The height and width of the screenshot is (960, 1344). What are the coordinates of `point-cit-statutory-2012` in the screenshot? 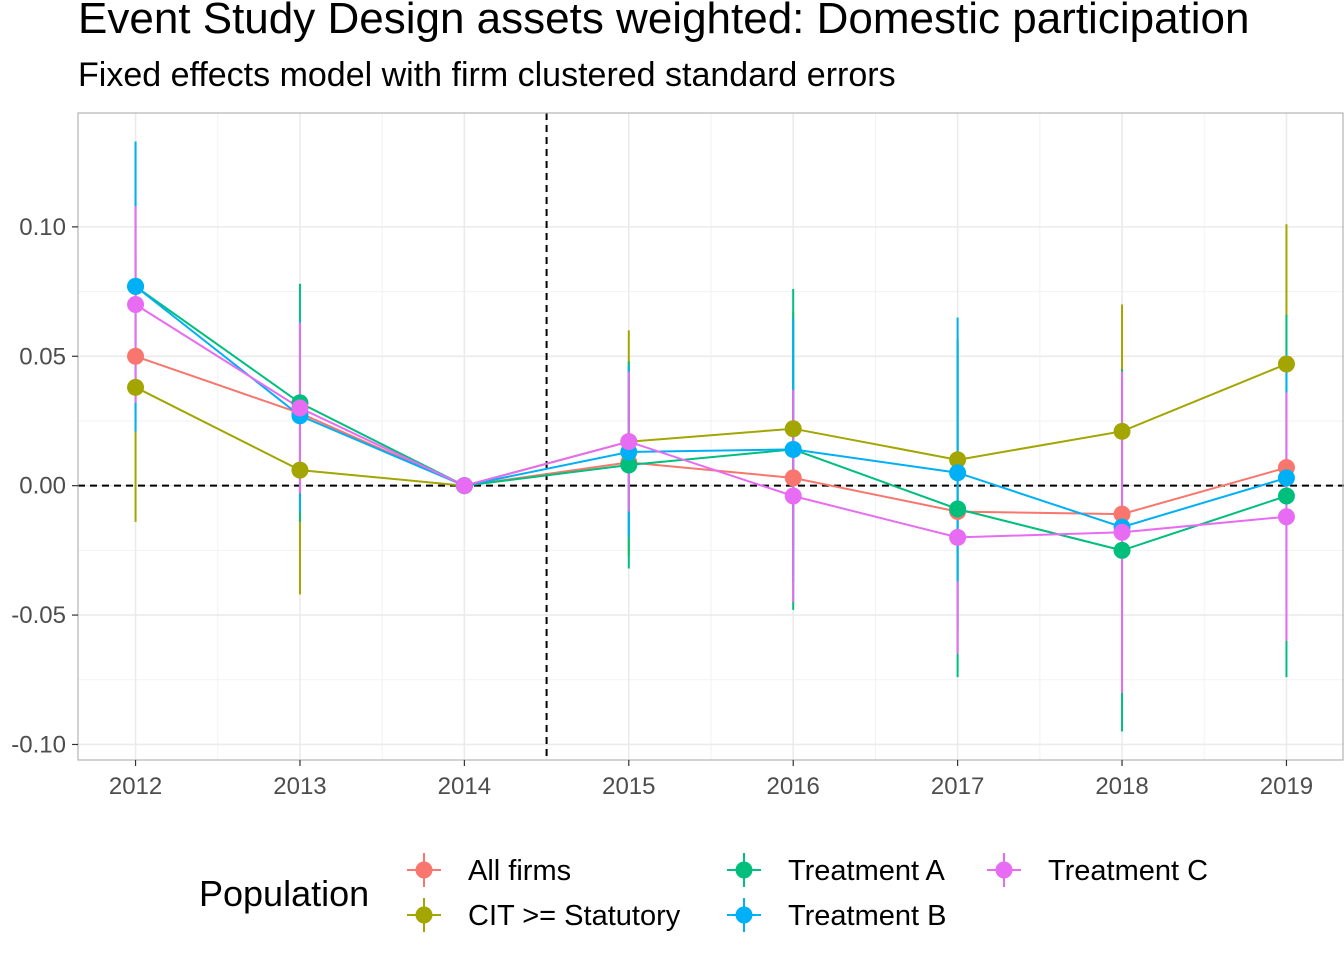 It's located at (136, 387).